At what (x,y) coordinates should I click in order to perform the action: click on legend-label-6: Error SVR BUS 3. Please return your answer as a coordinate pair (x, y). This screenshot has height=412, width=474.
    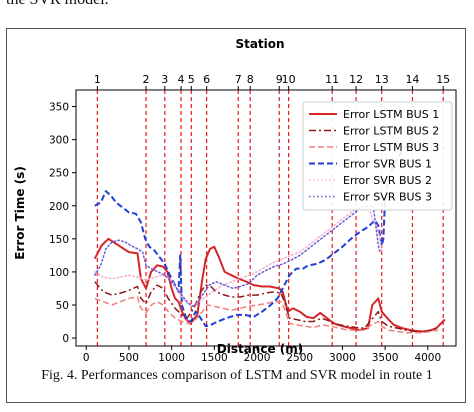
    Looking at the image, I should click on (387, 197).